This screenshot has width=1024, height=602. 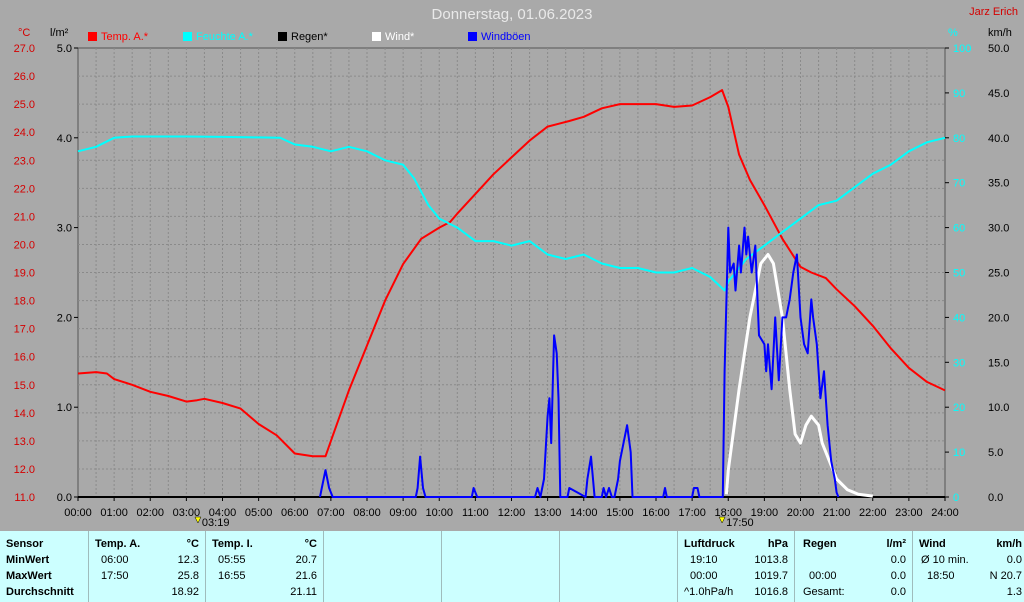 What do you see at coordinates (188, 560) in the screenshot?
I see `temp-a-min-value: 12.3` at bounding box center [188, 560].